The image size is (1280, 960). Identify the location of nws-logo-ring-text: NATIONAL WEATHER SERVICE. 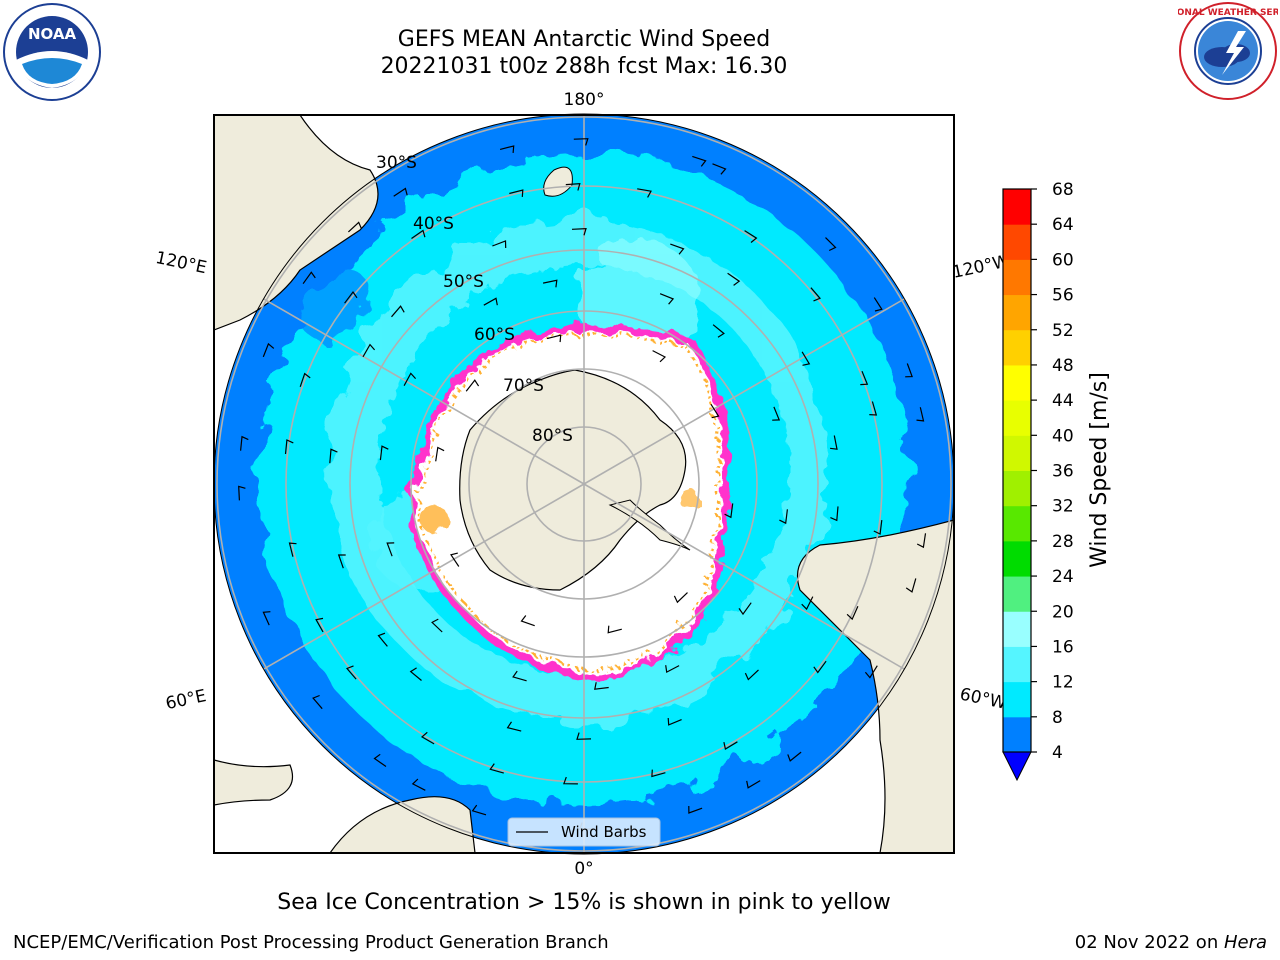
(1228, 13).